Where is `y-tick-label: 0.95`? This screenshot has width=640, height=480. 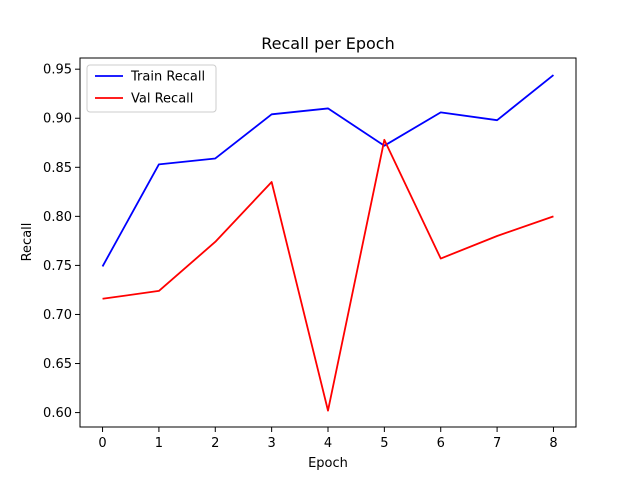 y-tick-label: 0.95 is located at coordinates (57, 70).